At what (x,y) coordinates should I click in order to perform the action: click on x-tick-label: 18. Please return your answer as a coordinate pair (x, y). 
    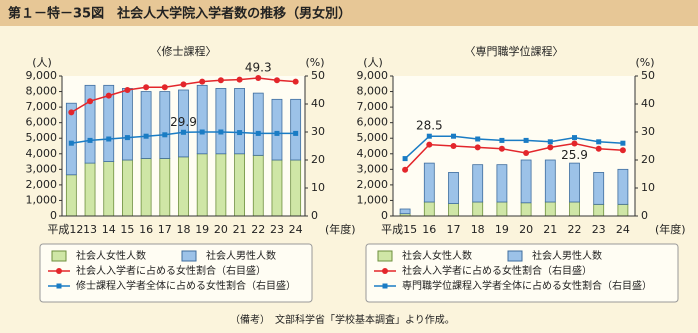
    Looking at the image, I should click on (478, 229).